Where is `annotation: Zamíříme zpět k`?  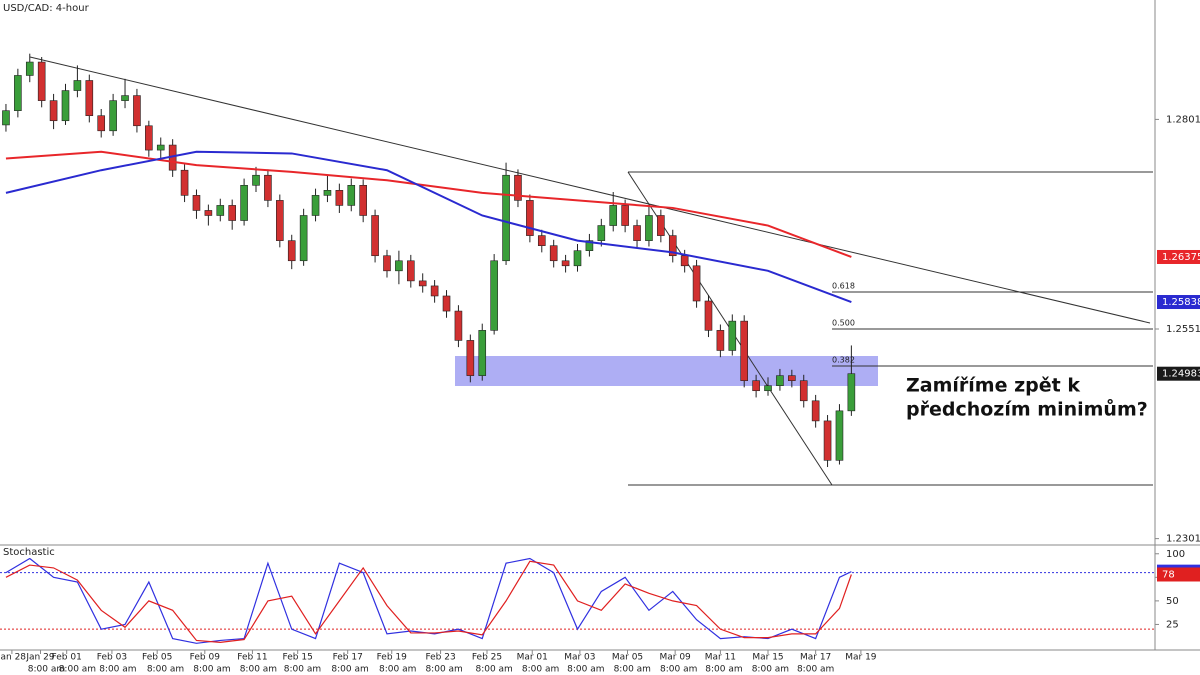
annotation: Zamíříme zpět k is located at coordinates (993, 386).